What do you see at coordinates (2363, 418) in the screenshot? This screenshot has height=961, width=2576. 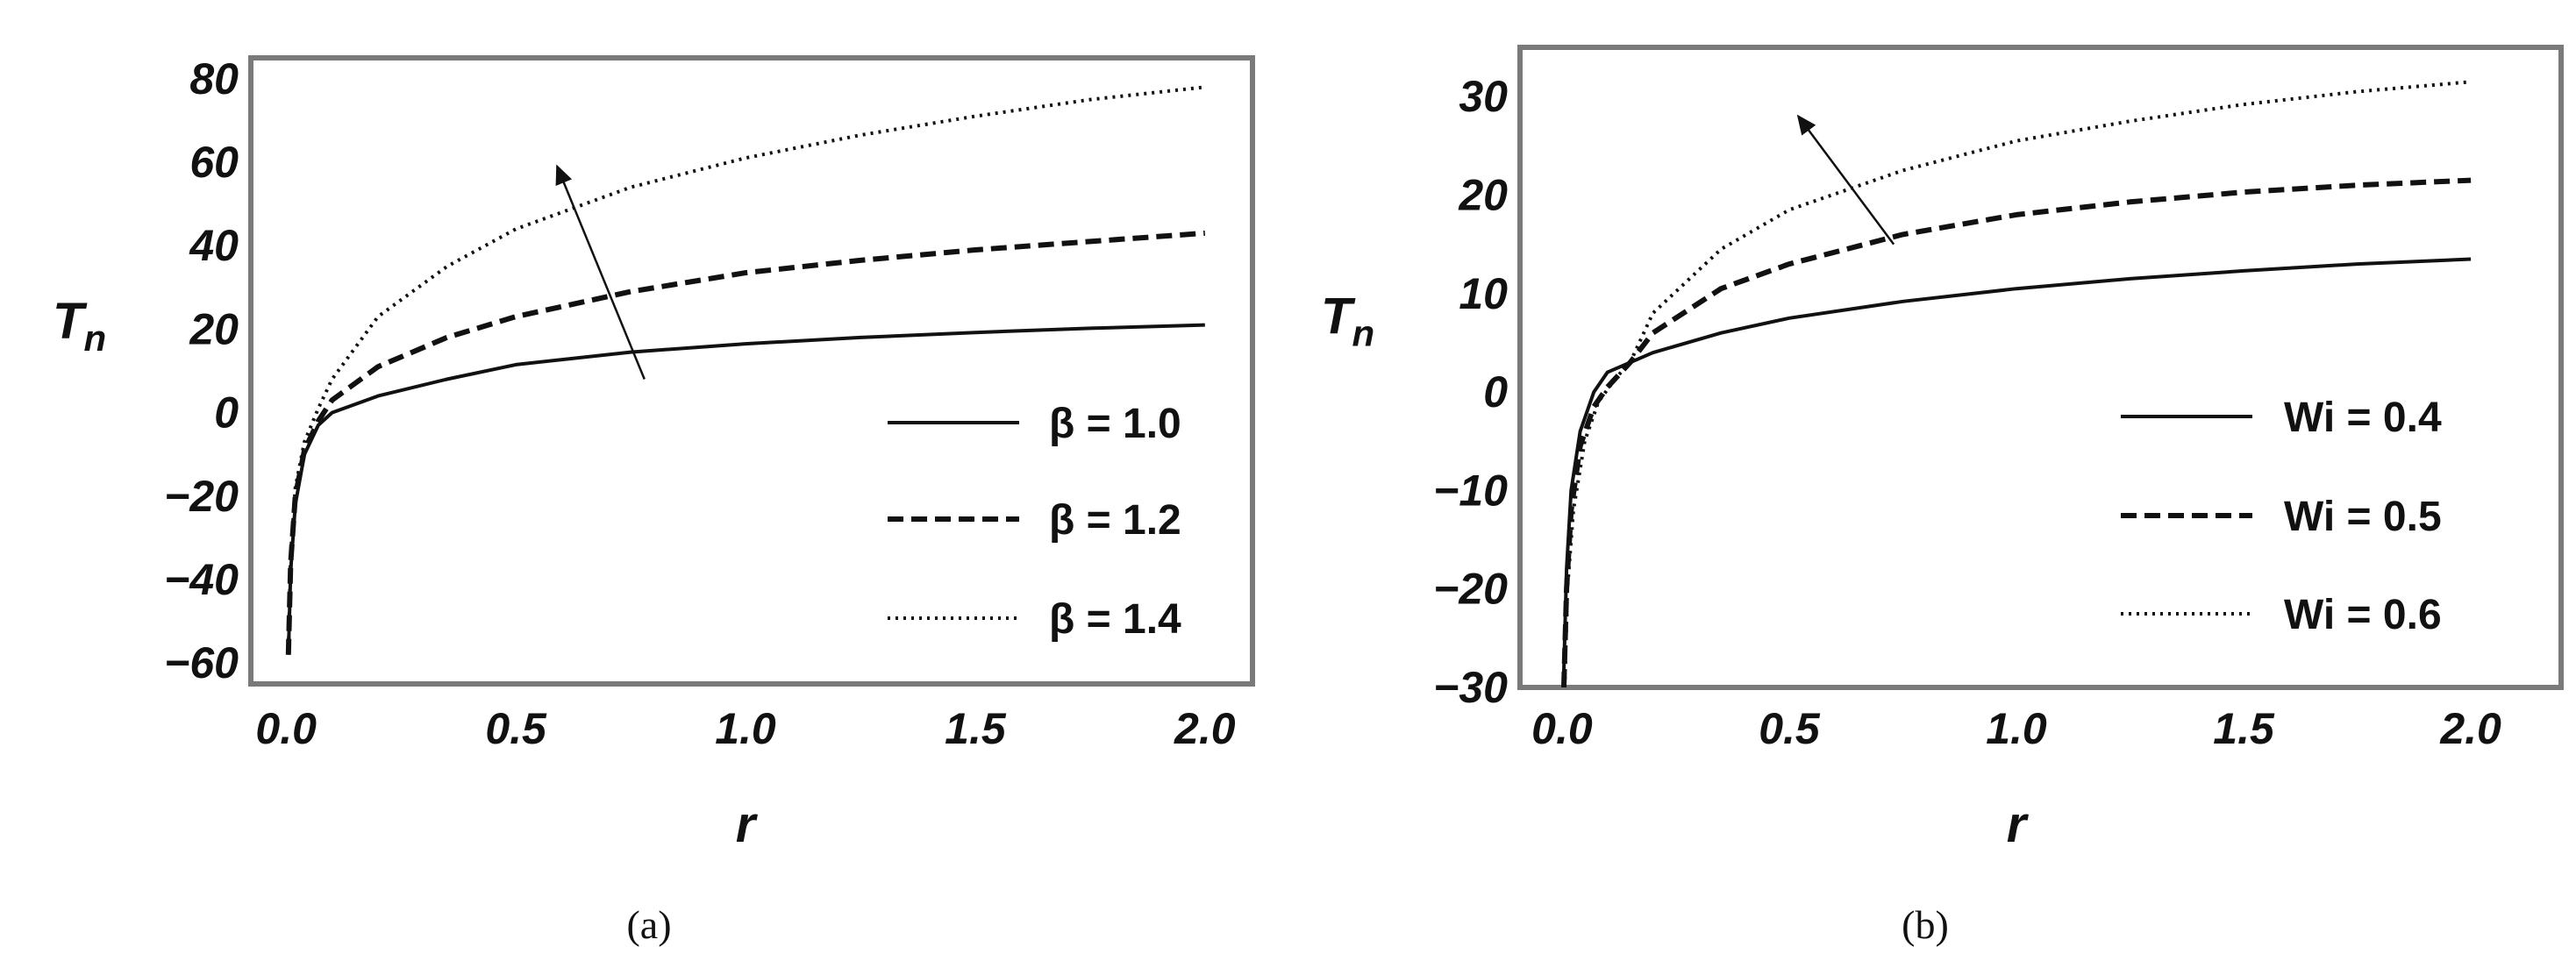 I see `legend-label-1: Wi = 0.4` at bounding box center [2363, 418].